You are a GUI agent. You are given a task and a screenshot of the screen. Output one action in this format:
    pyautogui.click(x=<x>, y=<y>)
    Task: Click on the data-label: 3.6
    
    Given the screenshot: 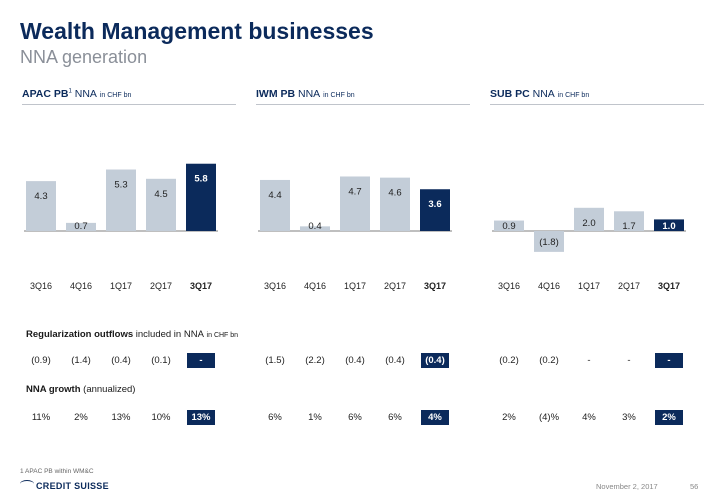 What is the action you would take?
    pyautogui.click(x=434, y=204)
    